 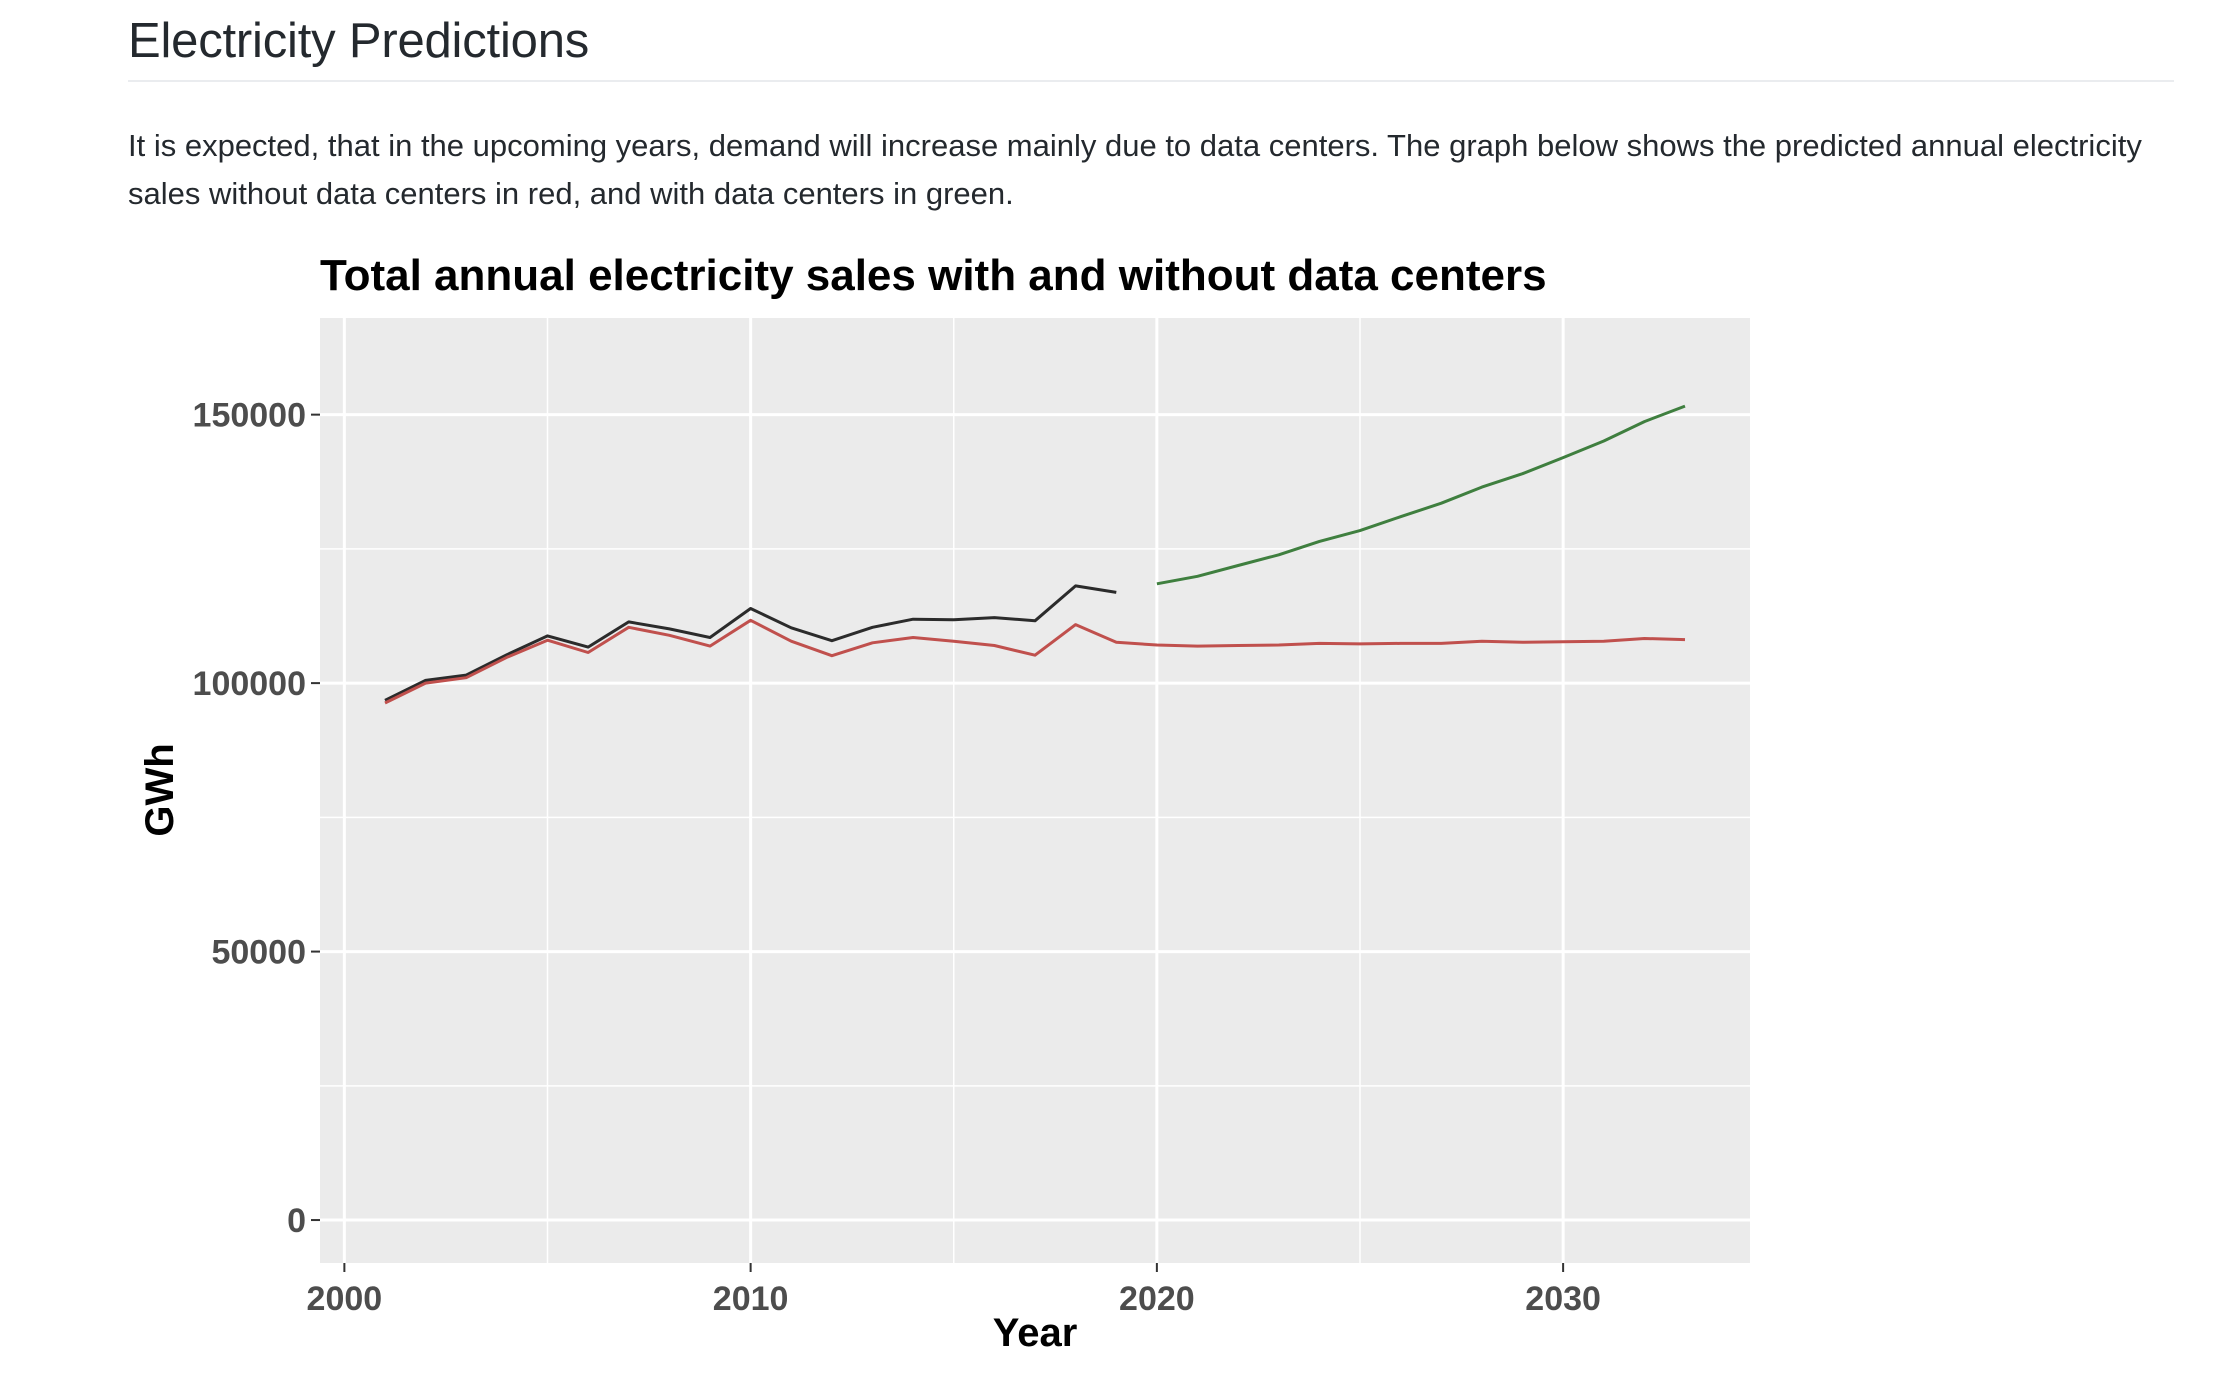 What do you see at coordinates (1035, 1333) in the screenshot?
I see `x-axis-label: Year` at bounding box center [1035, 1333].